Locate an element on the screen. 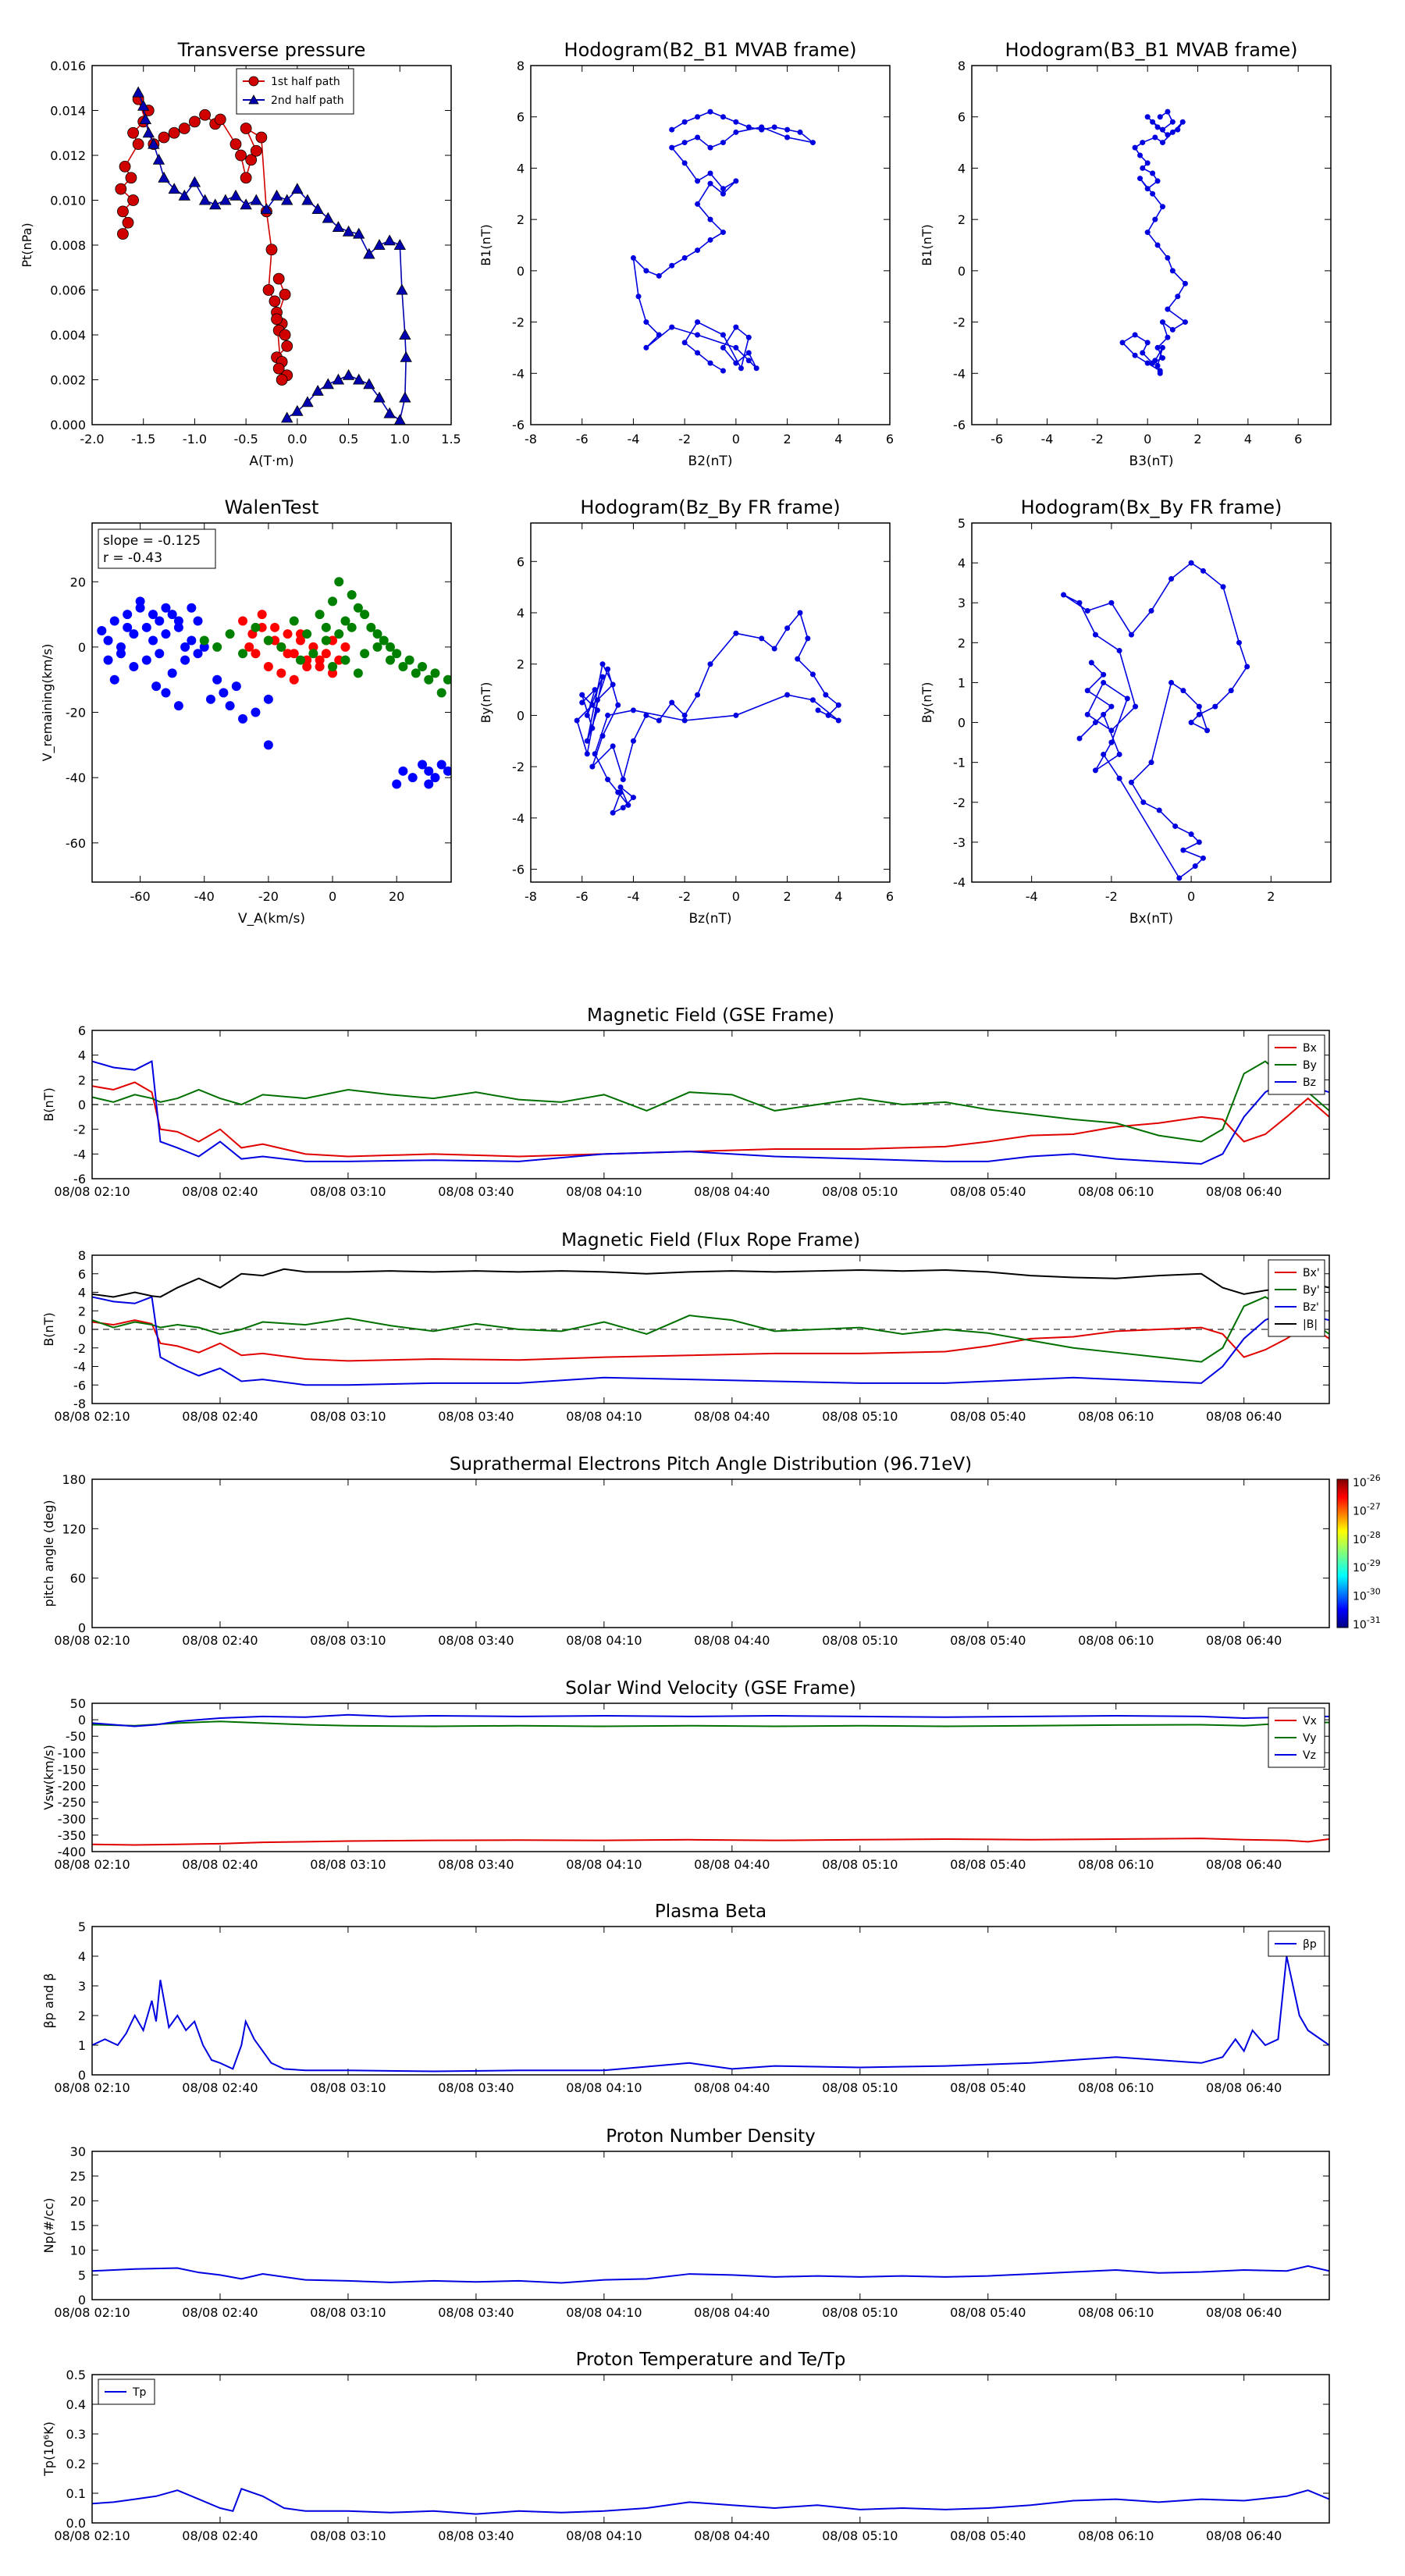  annotation-text: r = -0.43 is located at coordinates (133, 558).